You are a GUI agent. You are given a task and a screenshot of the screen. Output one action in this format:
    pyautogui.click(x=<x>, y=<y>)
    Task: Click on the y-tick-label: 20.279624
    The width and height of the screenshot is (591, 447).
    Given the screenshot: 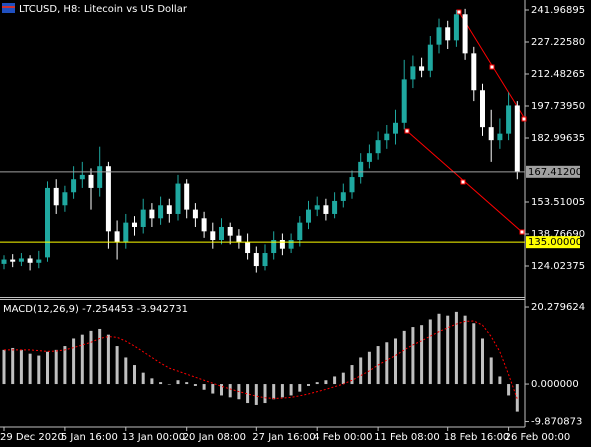 What is the action you would take?
    pyautogui.click(x=558, y=307)
    